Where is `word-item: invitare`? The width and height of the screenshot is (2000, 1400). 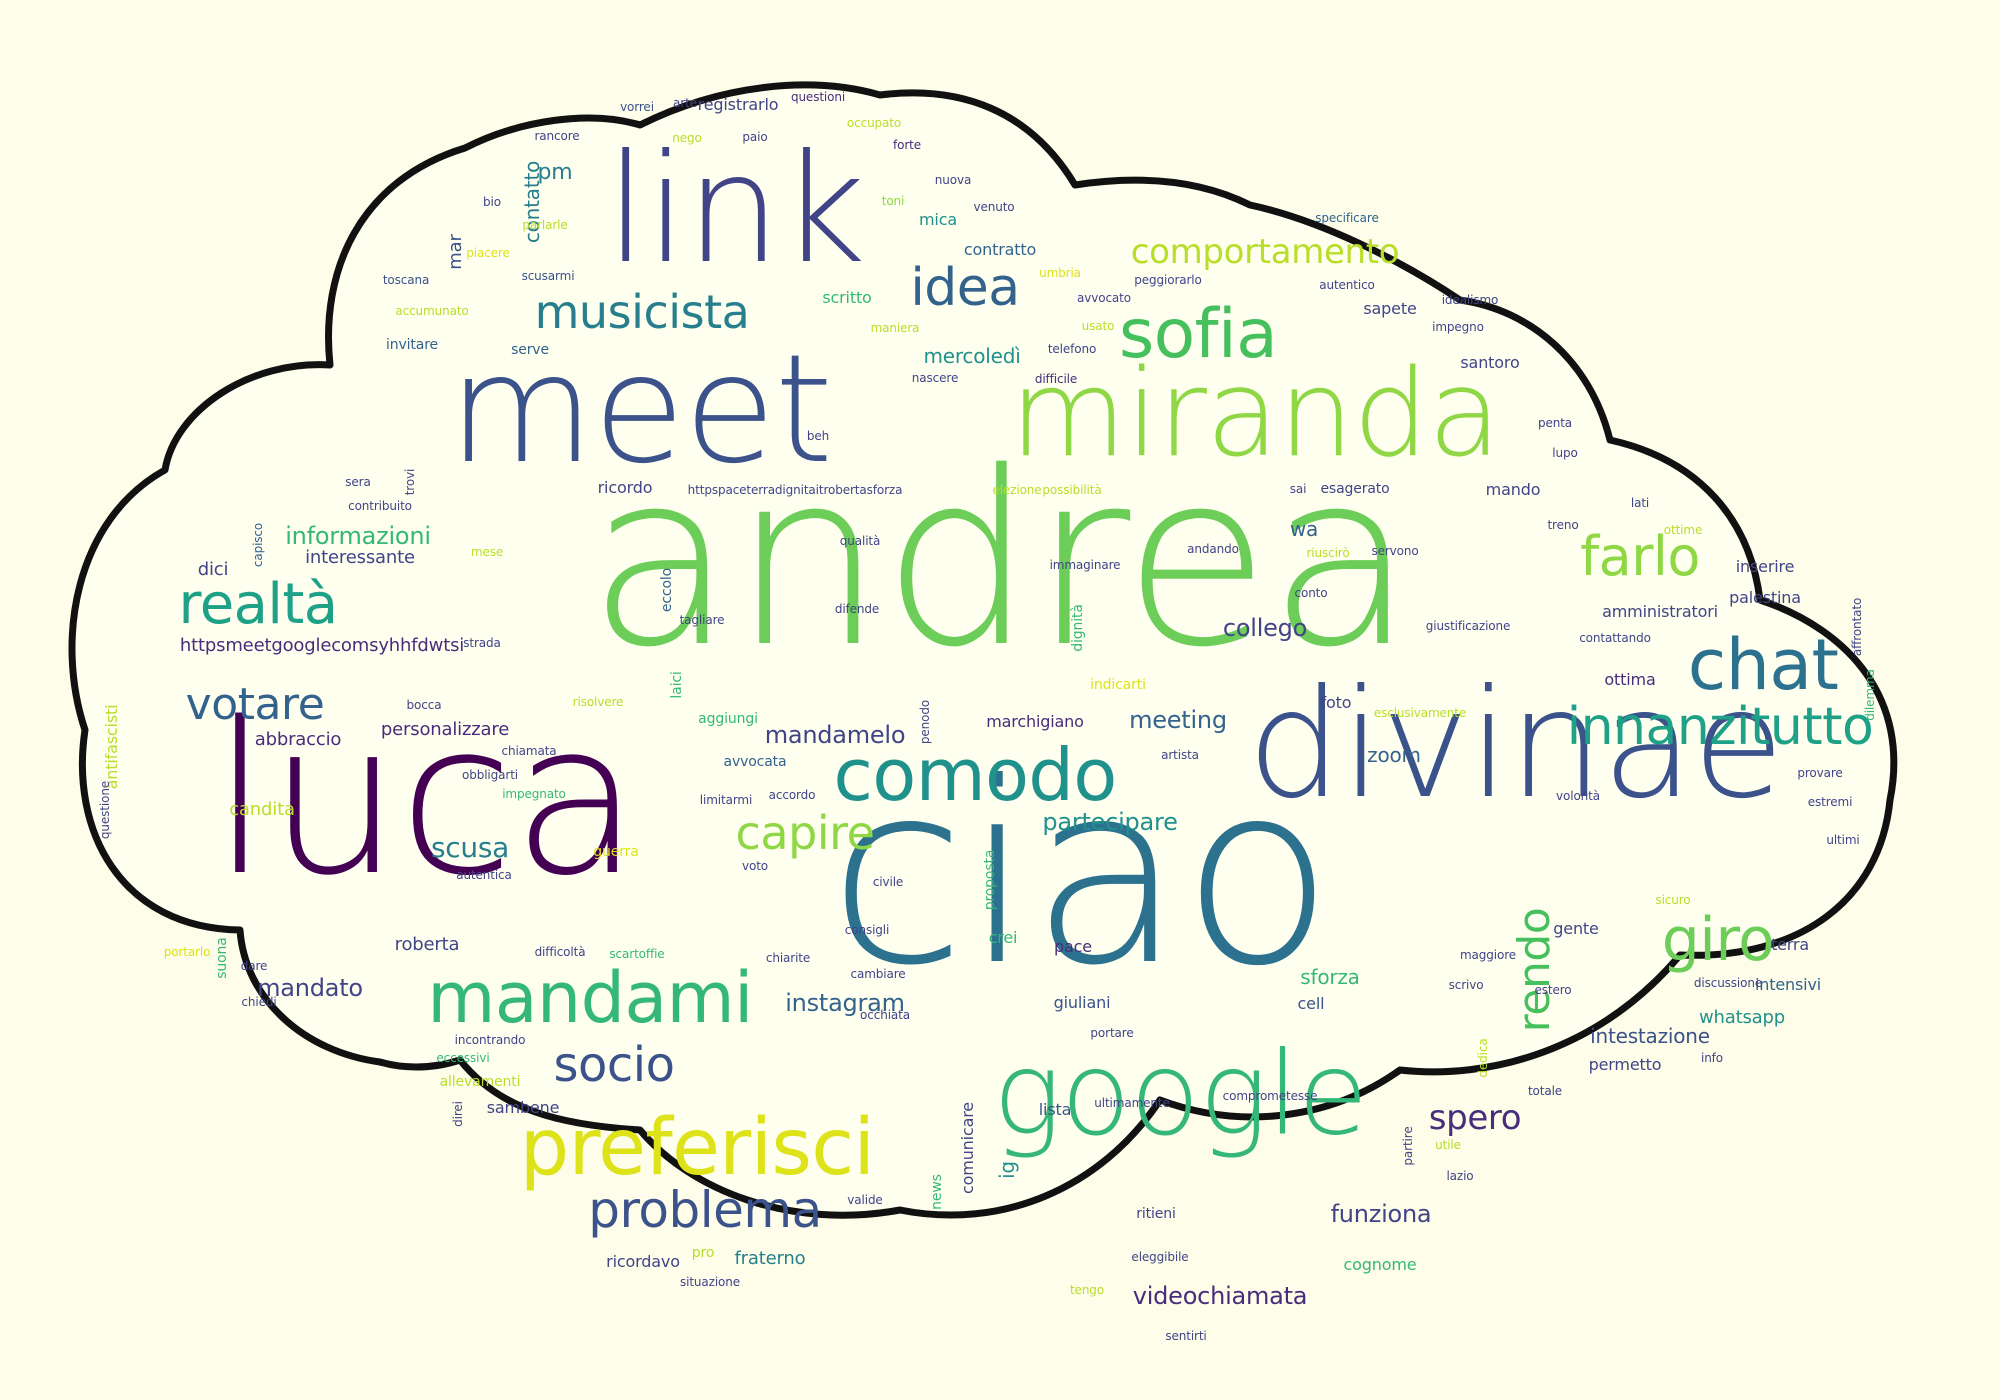 word-item: invitare is located at coordinates (412, 345).